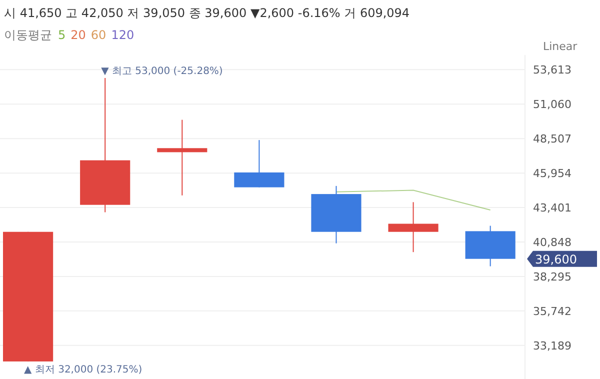 This screenshot has width=600, height=379. I want to click on y-tick-label: 45,954, so click(552, 173).